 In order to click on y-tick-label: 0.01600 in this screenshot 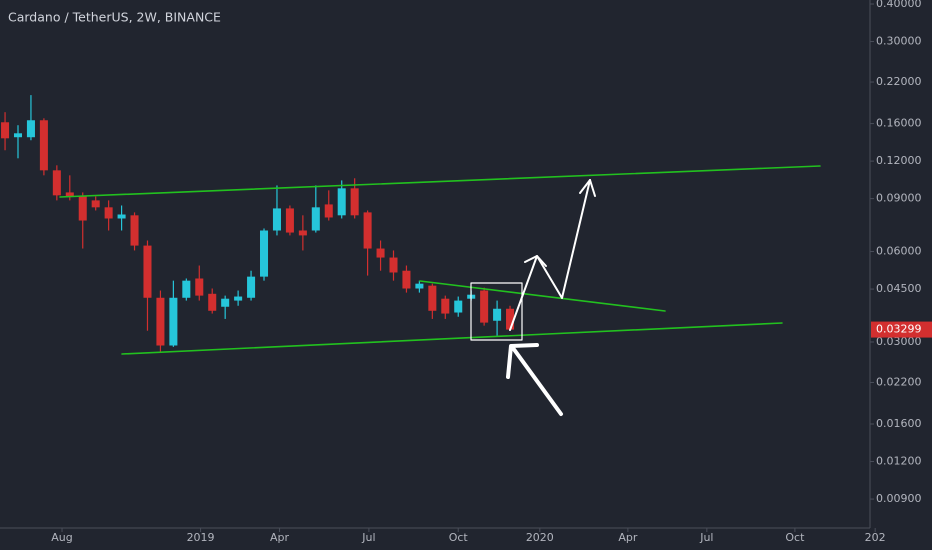, I will do `click(899, 423)`.